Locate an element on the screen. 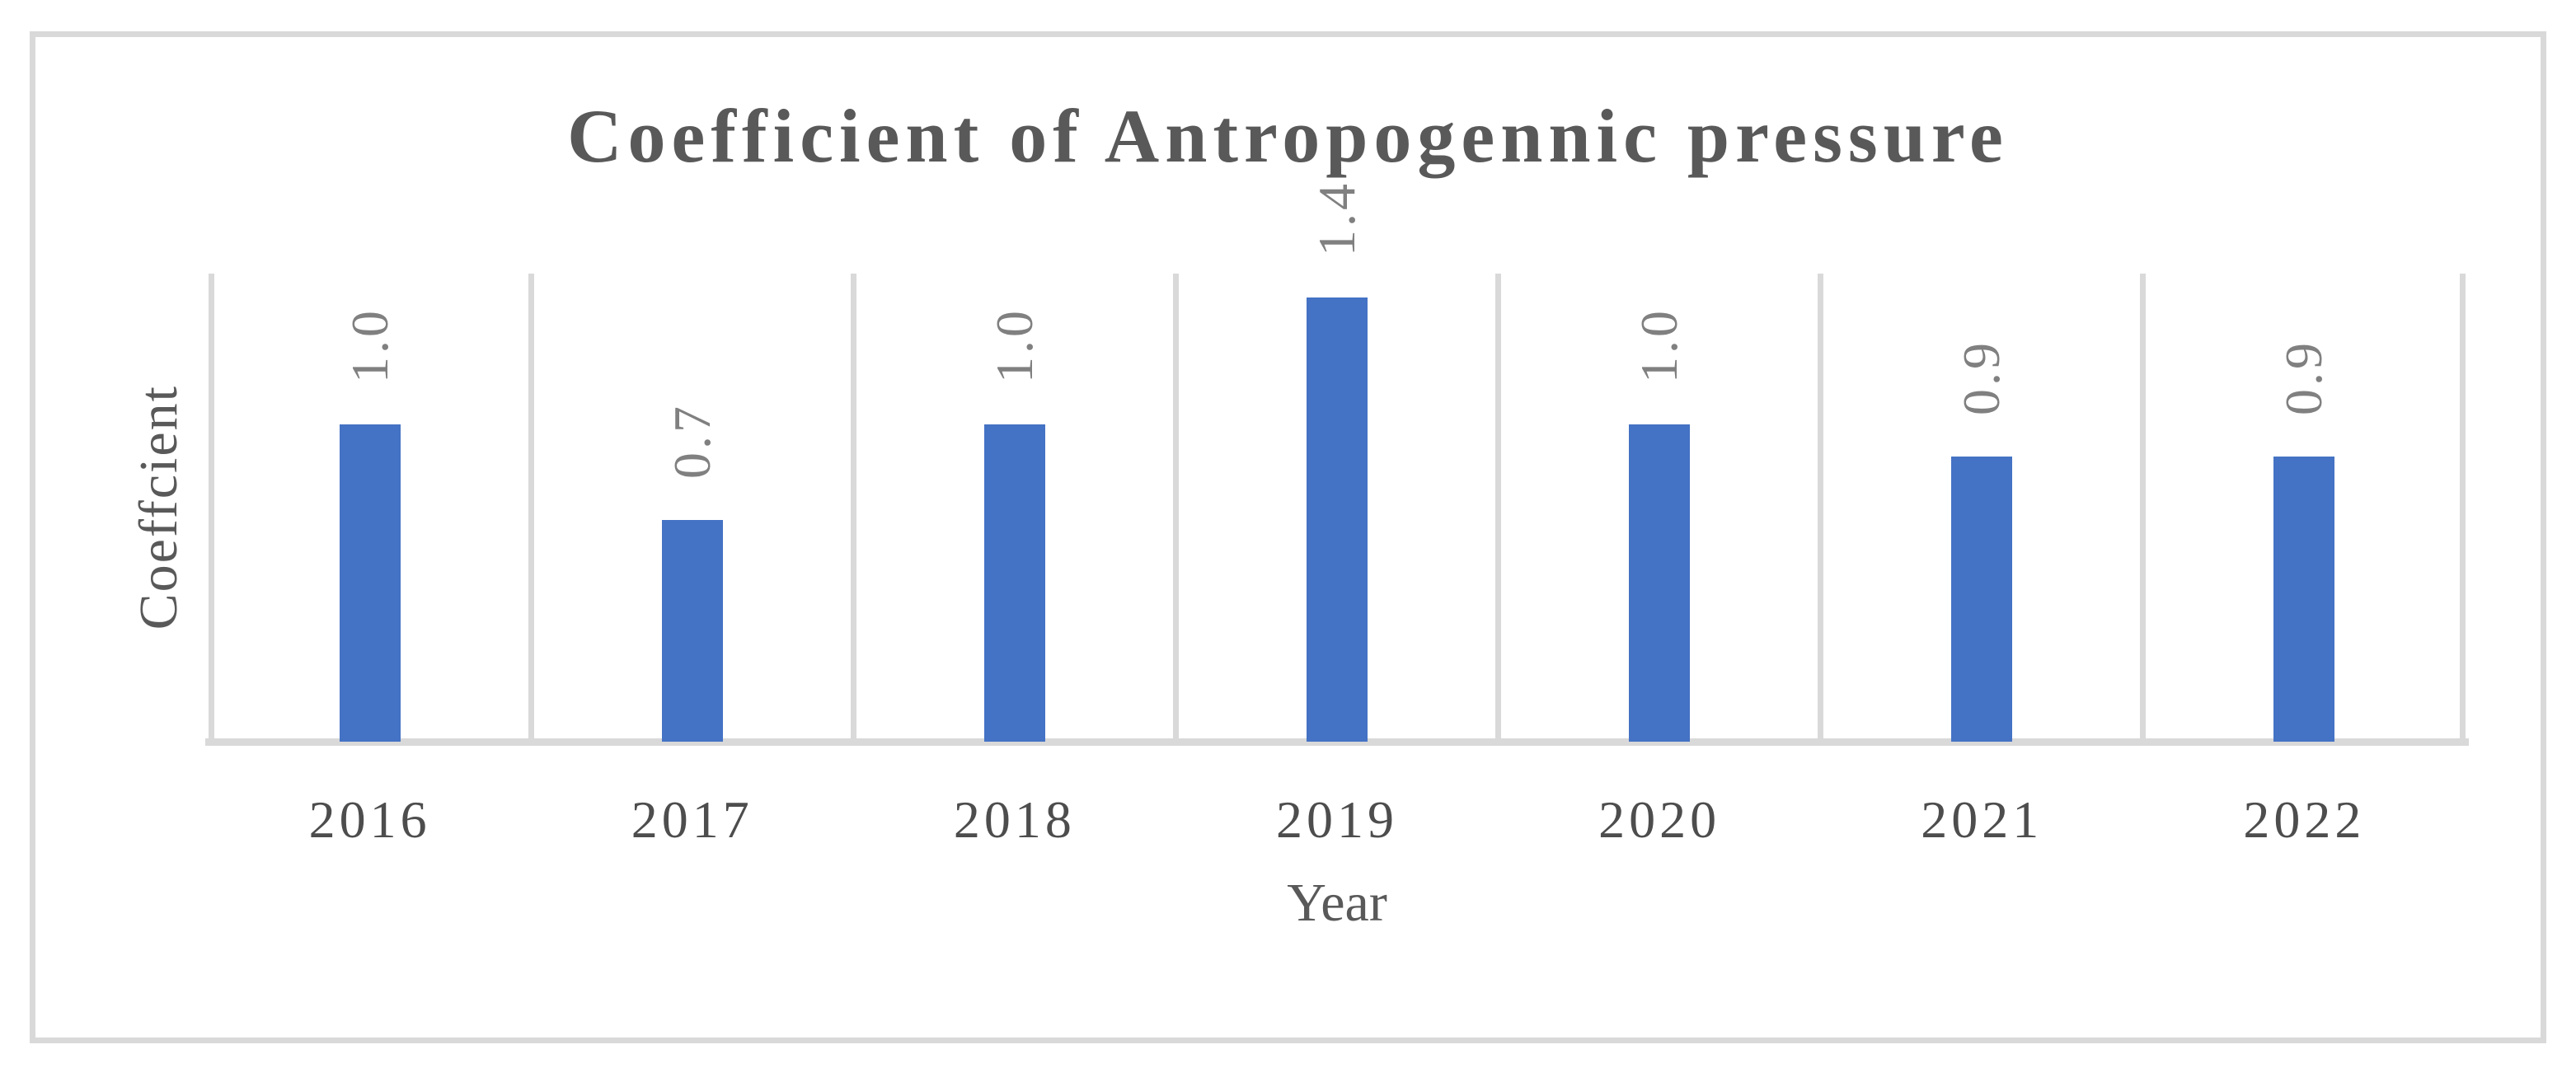 This screenshot has height=1068, width=2576. y-axis-title: Coeffcient is located at coordinates (159, 508).